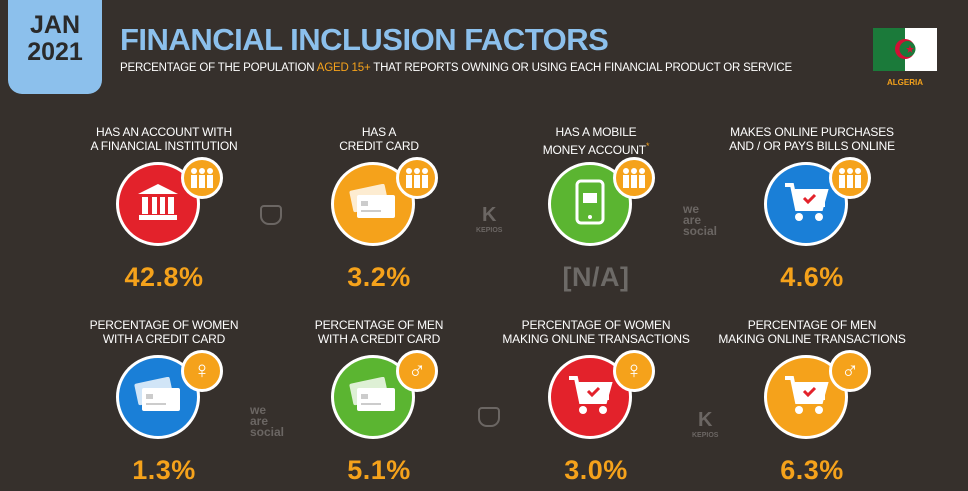 The height and width of the screenshot is (491, 968). Describe the element at coordinates (596, 277) in the screenshot. I see `factor-value: [N/A]` at that location.